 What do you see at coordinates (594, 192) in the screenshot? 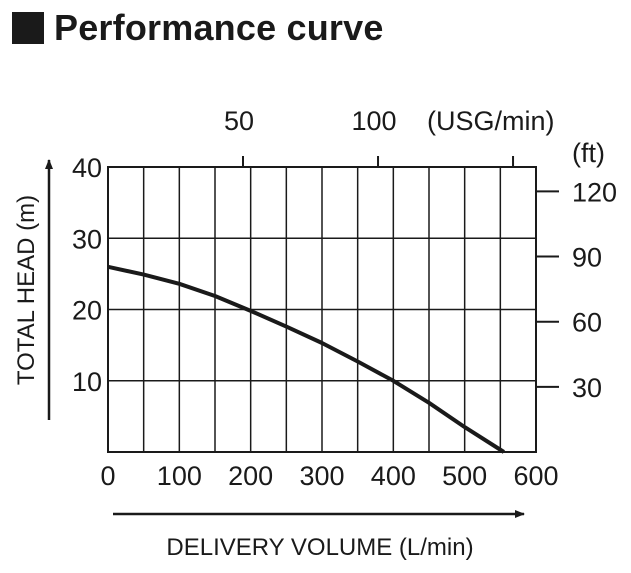
I see `secondary-y-tick-label: 120` at bounding box center [594, 192].